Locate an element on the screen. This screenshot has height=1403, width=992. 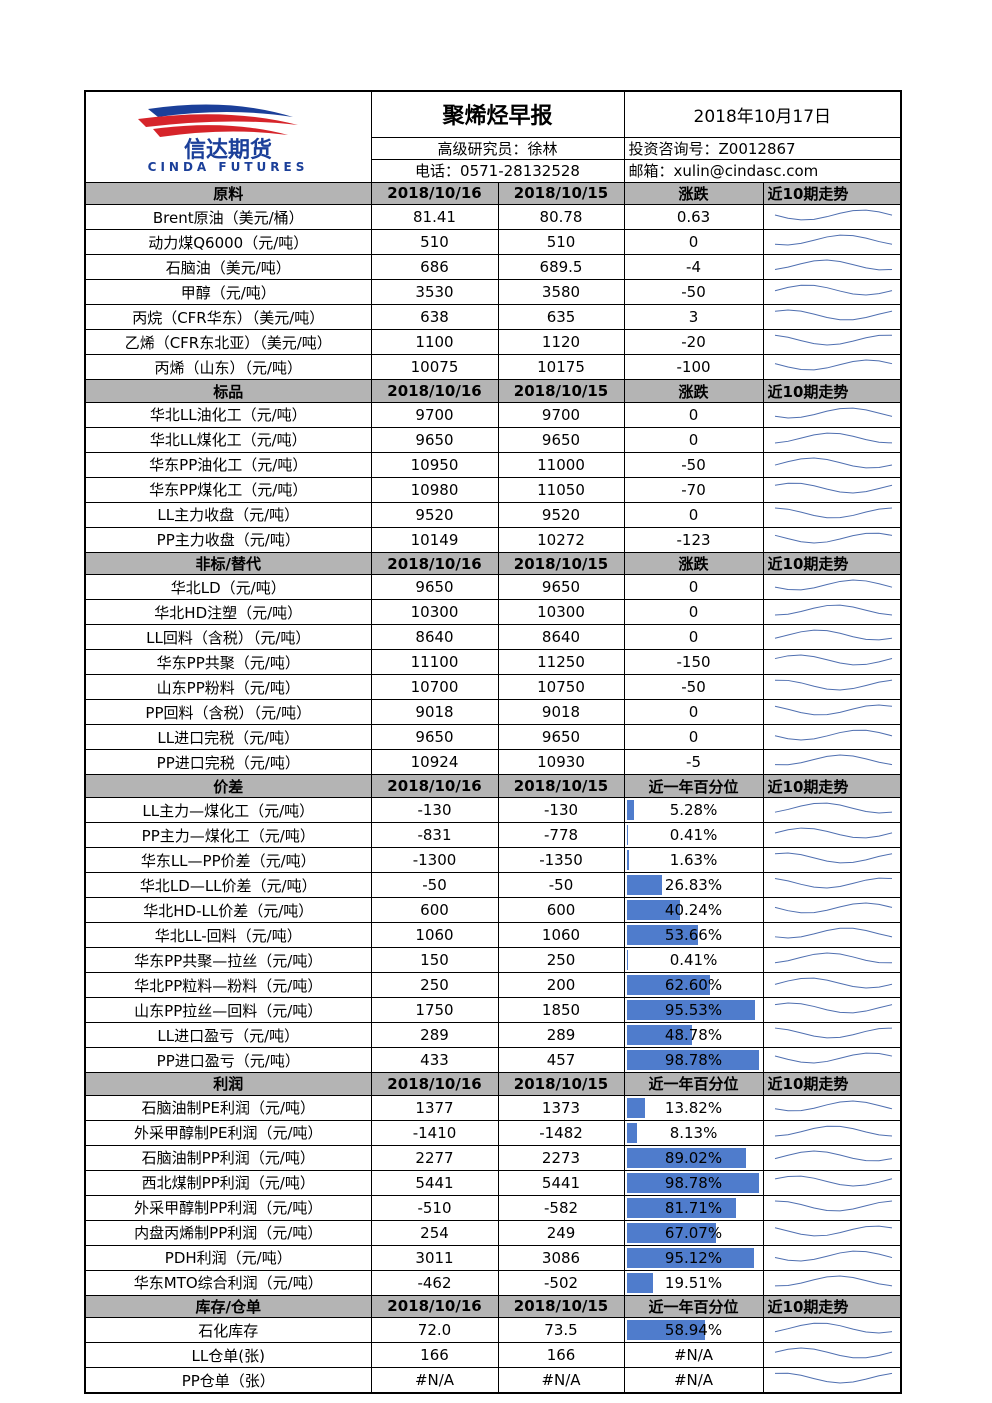
percentile-label: 19.51% is located at coordinates (693, 1282).